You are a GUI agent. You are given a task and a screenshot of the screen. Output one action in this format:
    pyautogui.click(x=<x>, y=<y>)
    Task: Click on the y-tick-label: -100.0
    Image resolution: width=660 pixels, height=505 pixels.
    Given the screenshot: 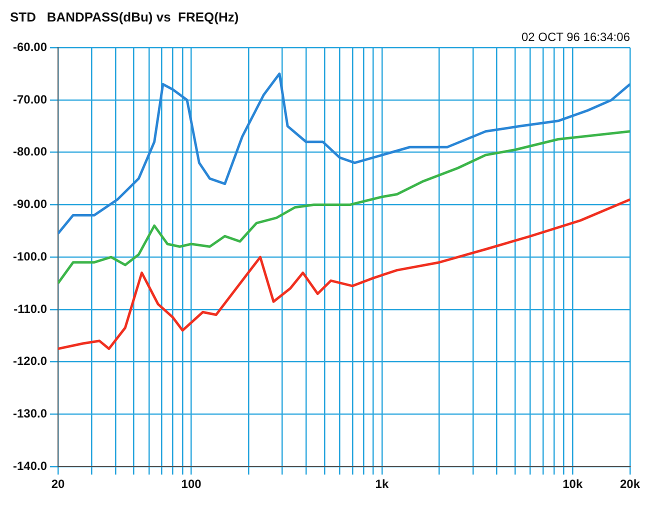 What is the action you would take?
    pyautogui.click(x=30, y=256)
    